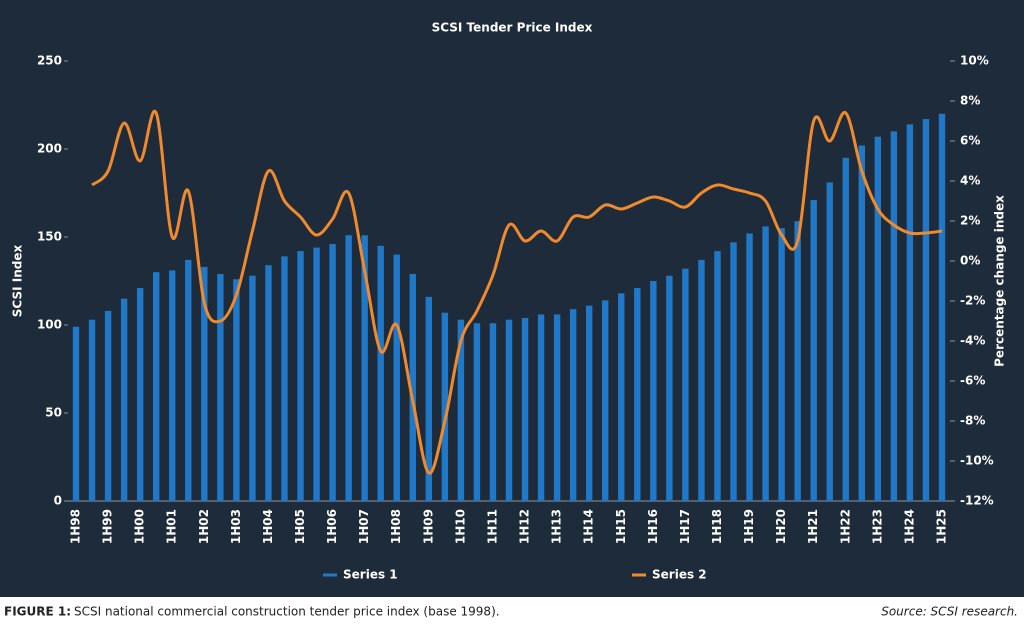 The height and width of the screenshot is (624, 1024). Describe the element at coordinates (781, 526) in the screenshot. I see `x-tick-label: 1H20` at that location.